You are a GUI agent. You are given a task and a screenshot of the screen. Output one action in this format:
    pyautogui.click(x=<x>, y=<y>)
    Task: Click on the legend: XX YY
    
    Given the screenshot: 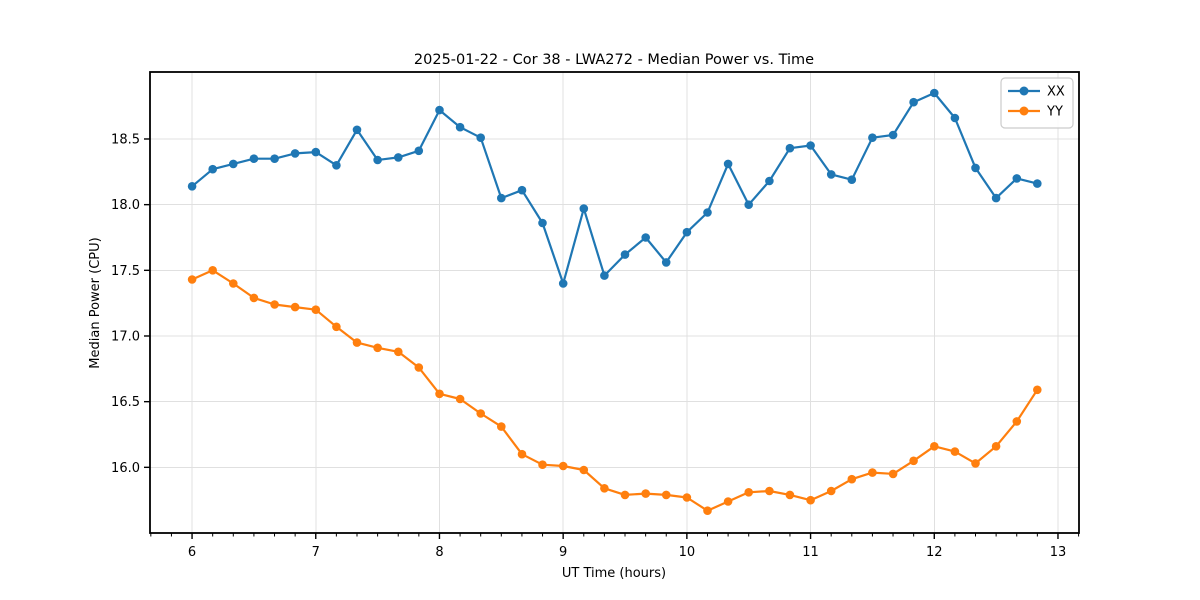 What is the action you would take?
    pyautogui.click(x=1037, y=103)
    